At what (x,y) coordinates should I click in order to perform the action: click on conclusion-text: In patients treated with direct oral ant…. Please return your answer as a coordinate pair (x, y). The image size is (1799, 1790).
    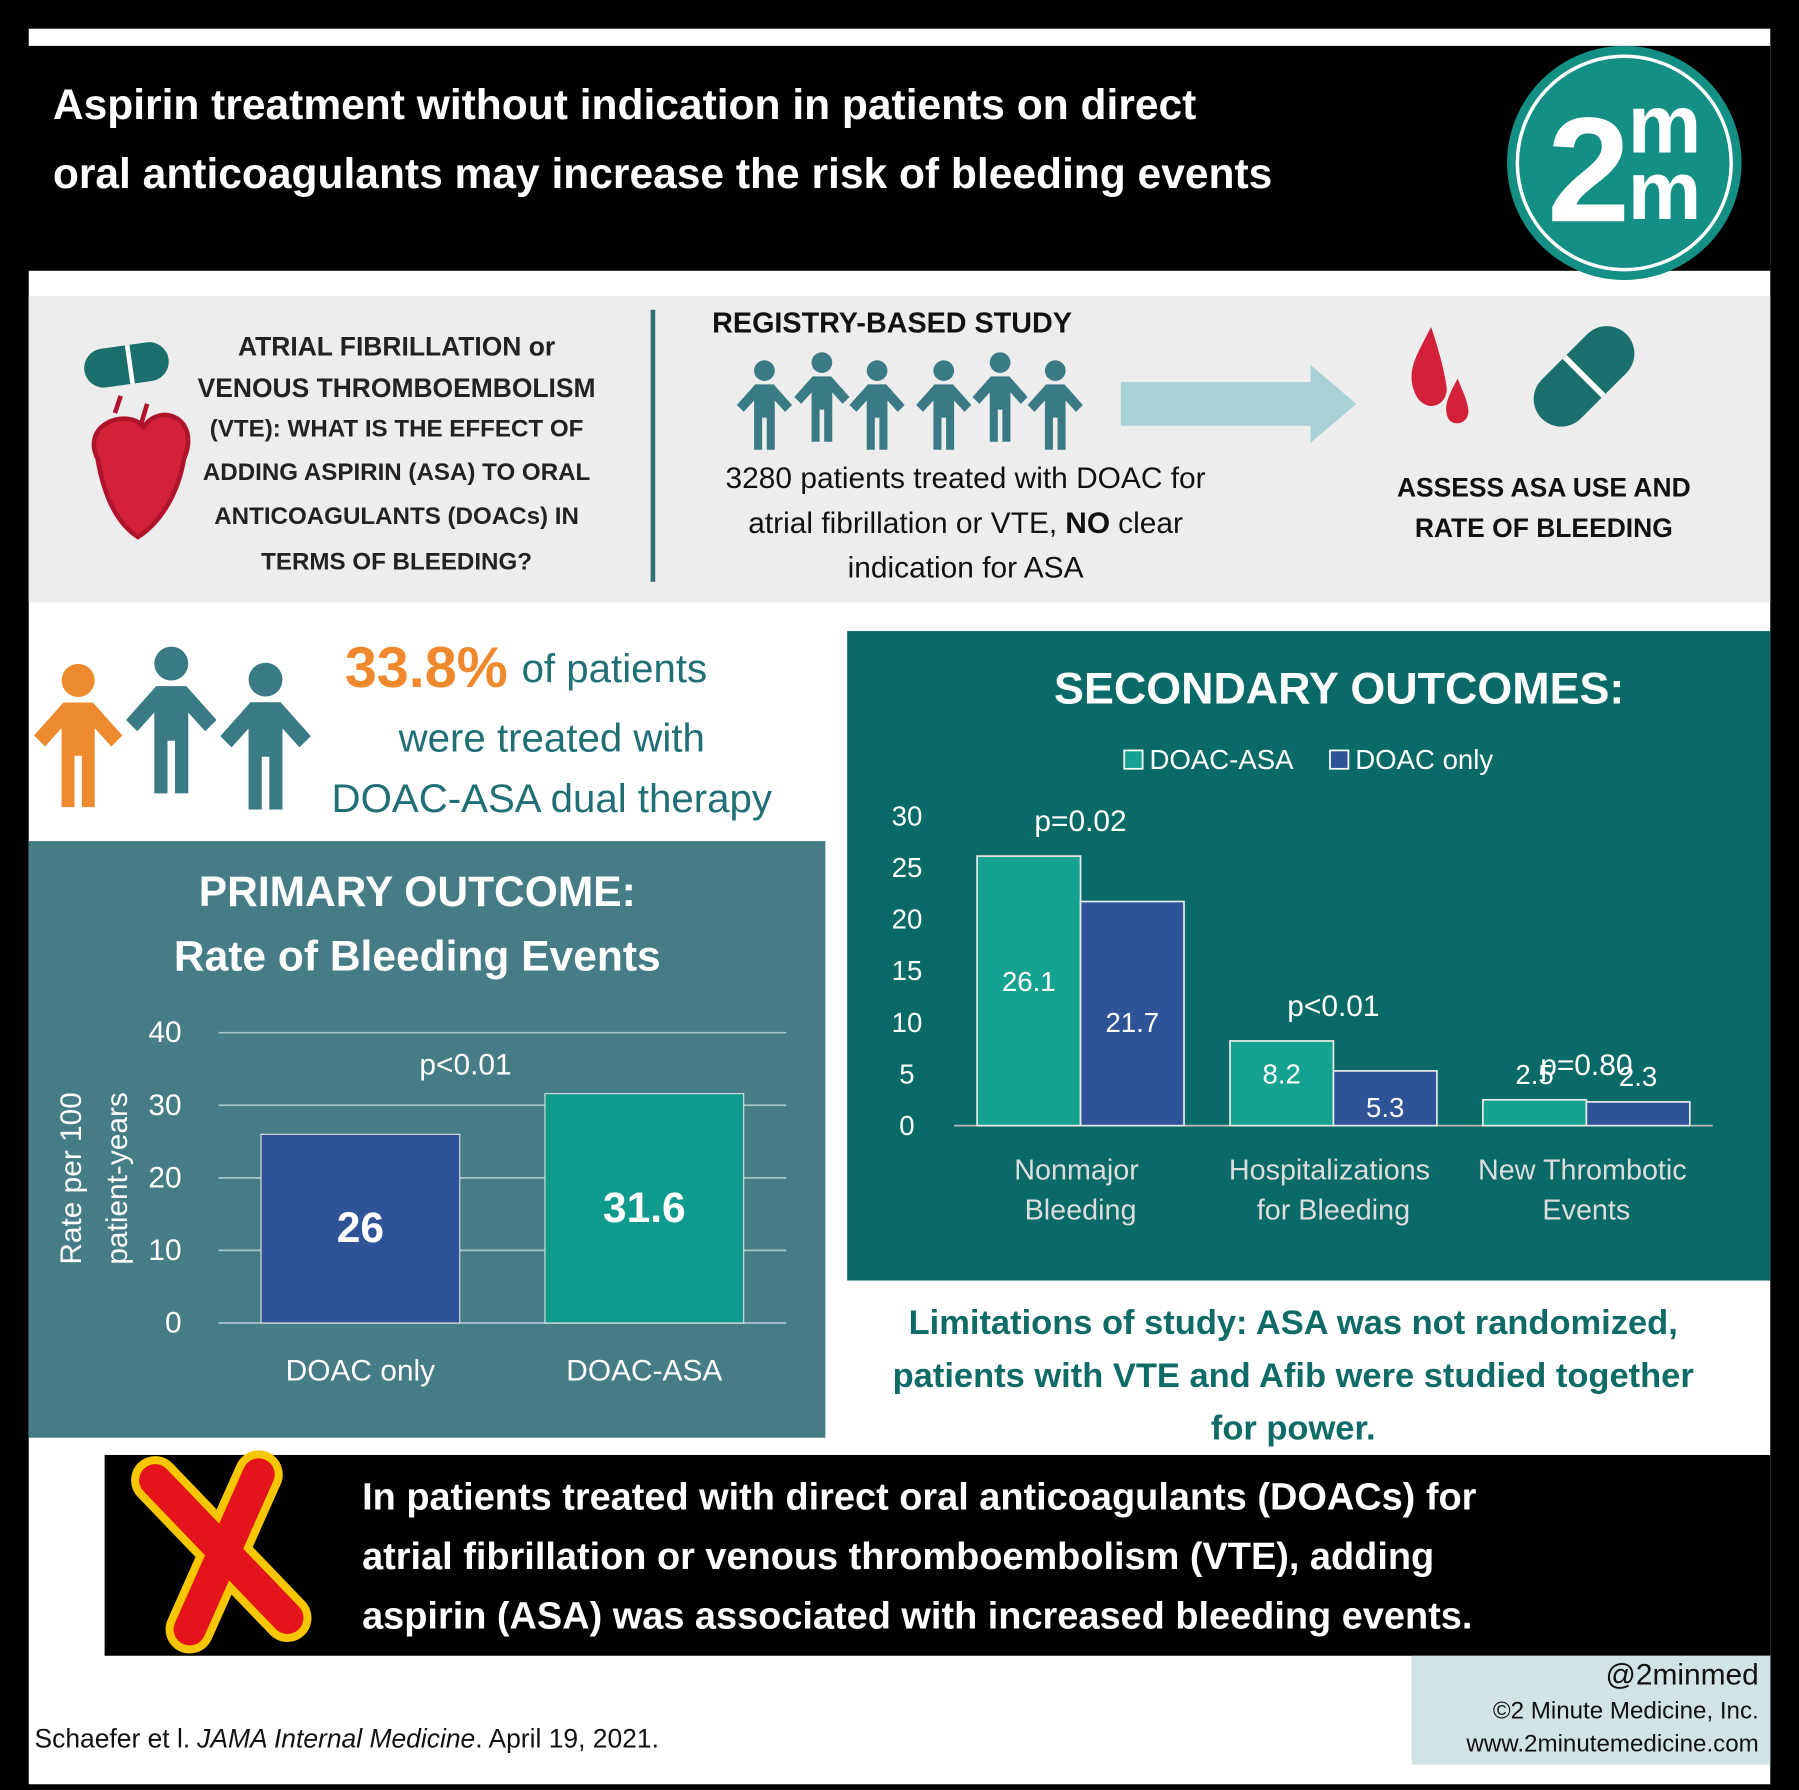
    Looking at the image, I should click on (919, 1497).